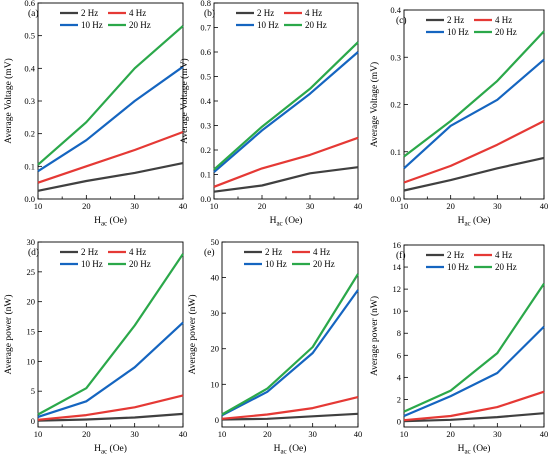  What do you see at coordinates (397, 267) in the screenshot?
I see `y-tick-label: 14` at bounding box center [397, 267].